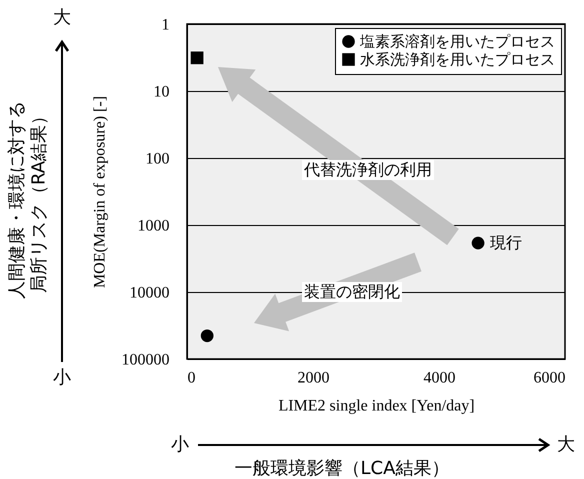  Describe the element at coordinates (154, 226) in the screenshot. I see `y-tick-label: 1000` at that location.